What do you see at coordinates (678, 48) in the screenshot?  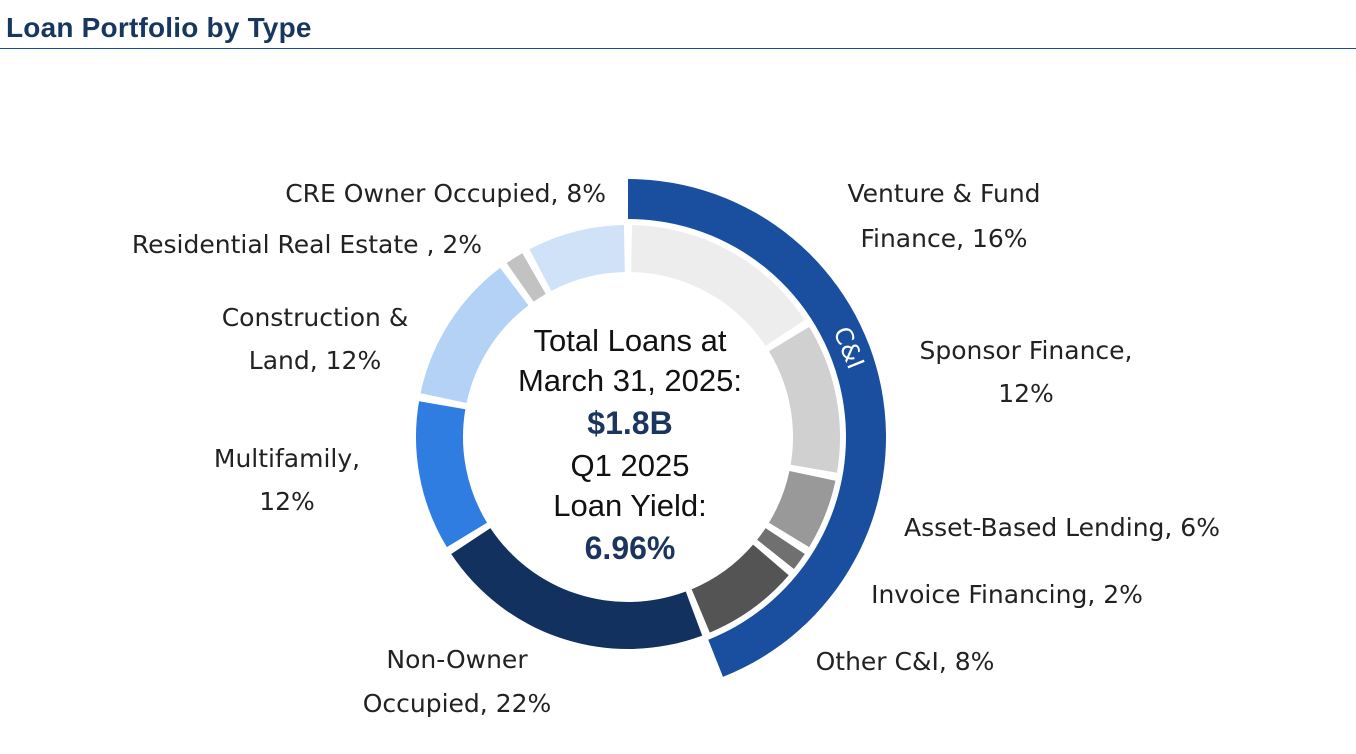 I see `title-divider` at bounding box center [678, 48].